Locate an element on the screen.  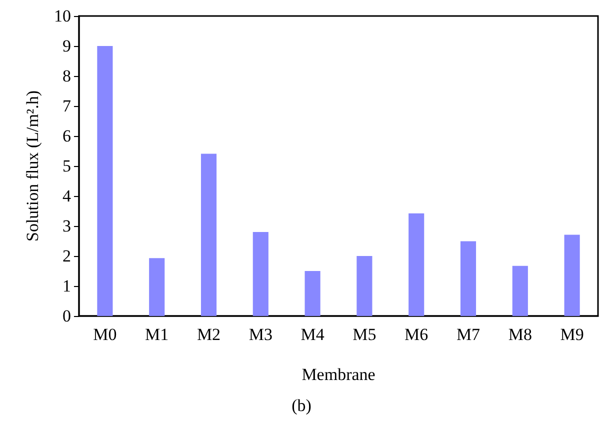
x-tick-label: M9 is located at coordinates (572, 334).